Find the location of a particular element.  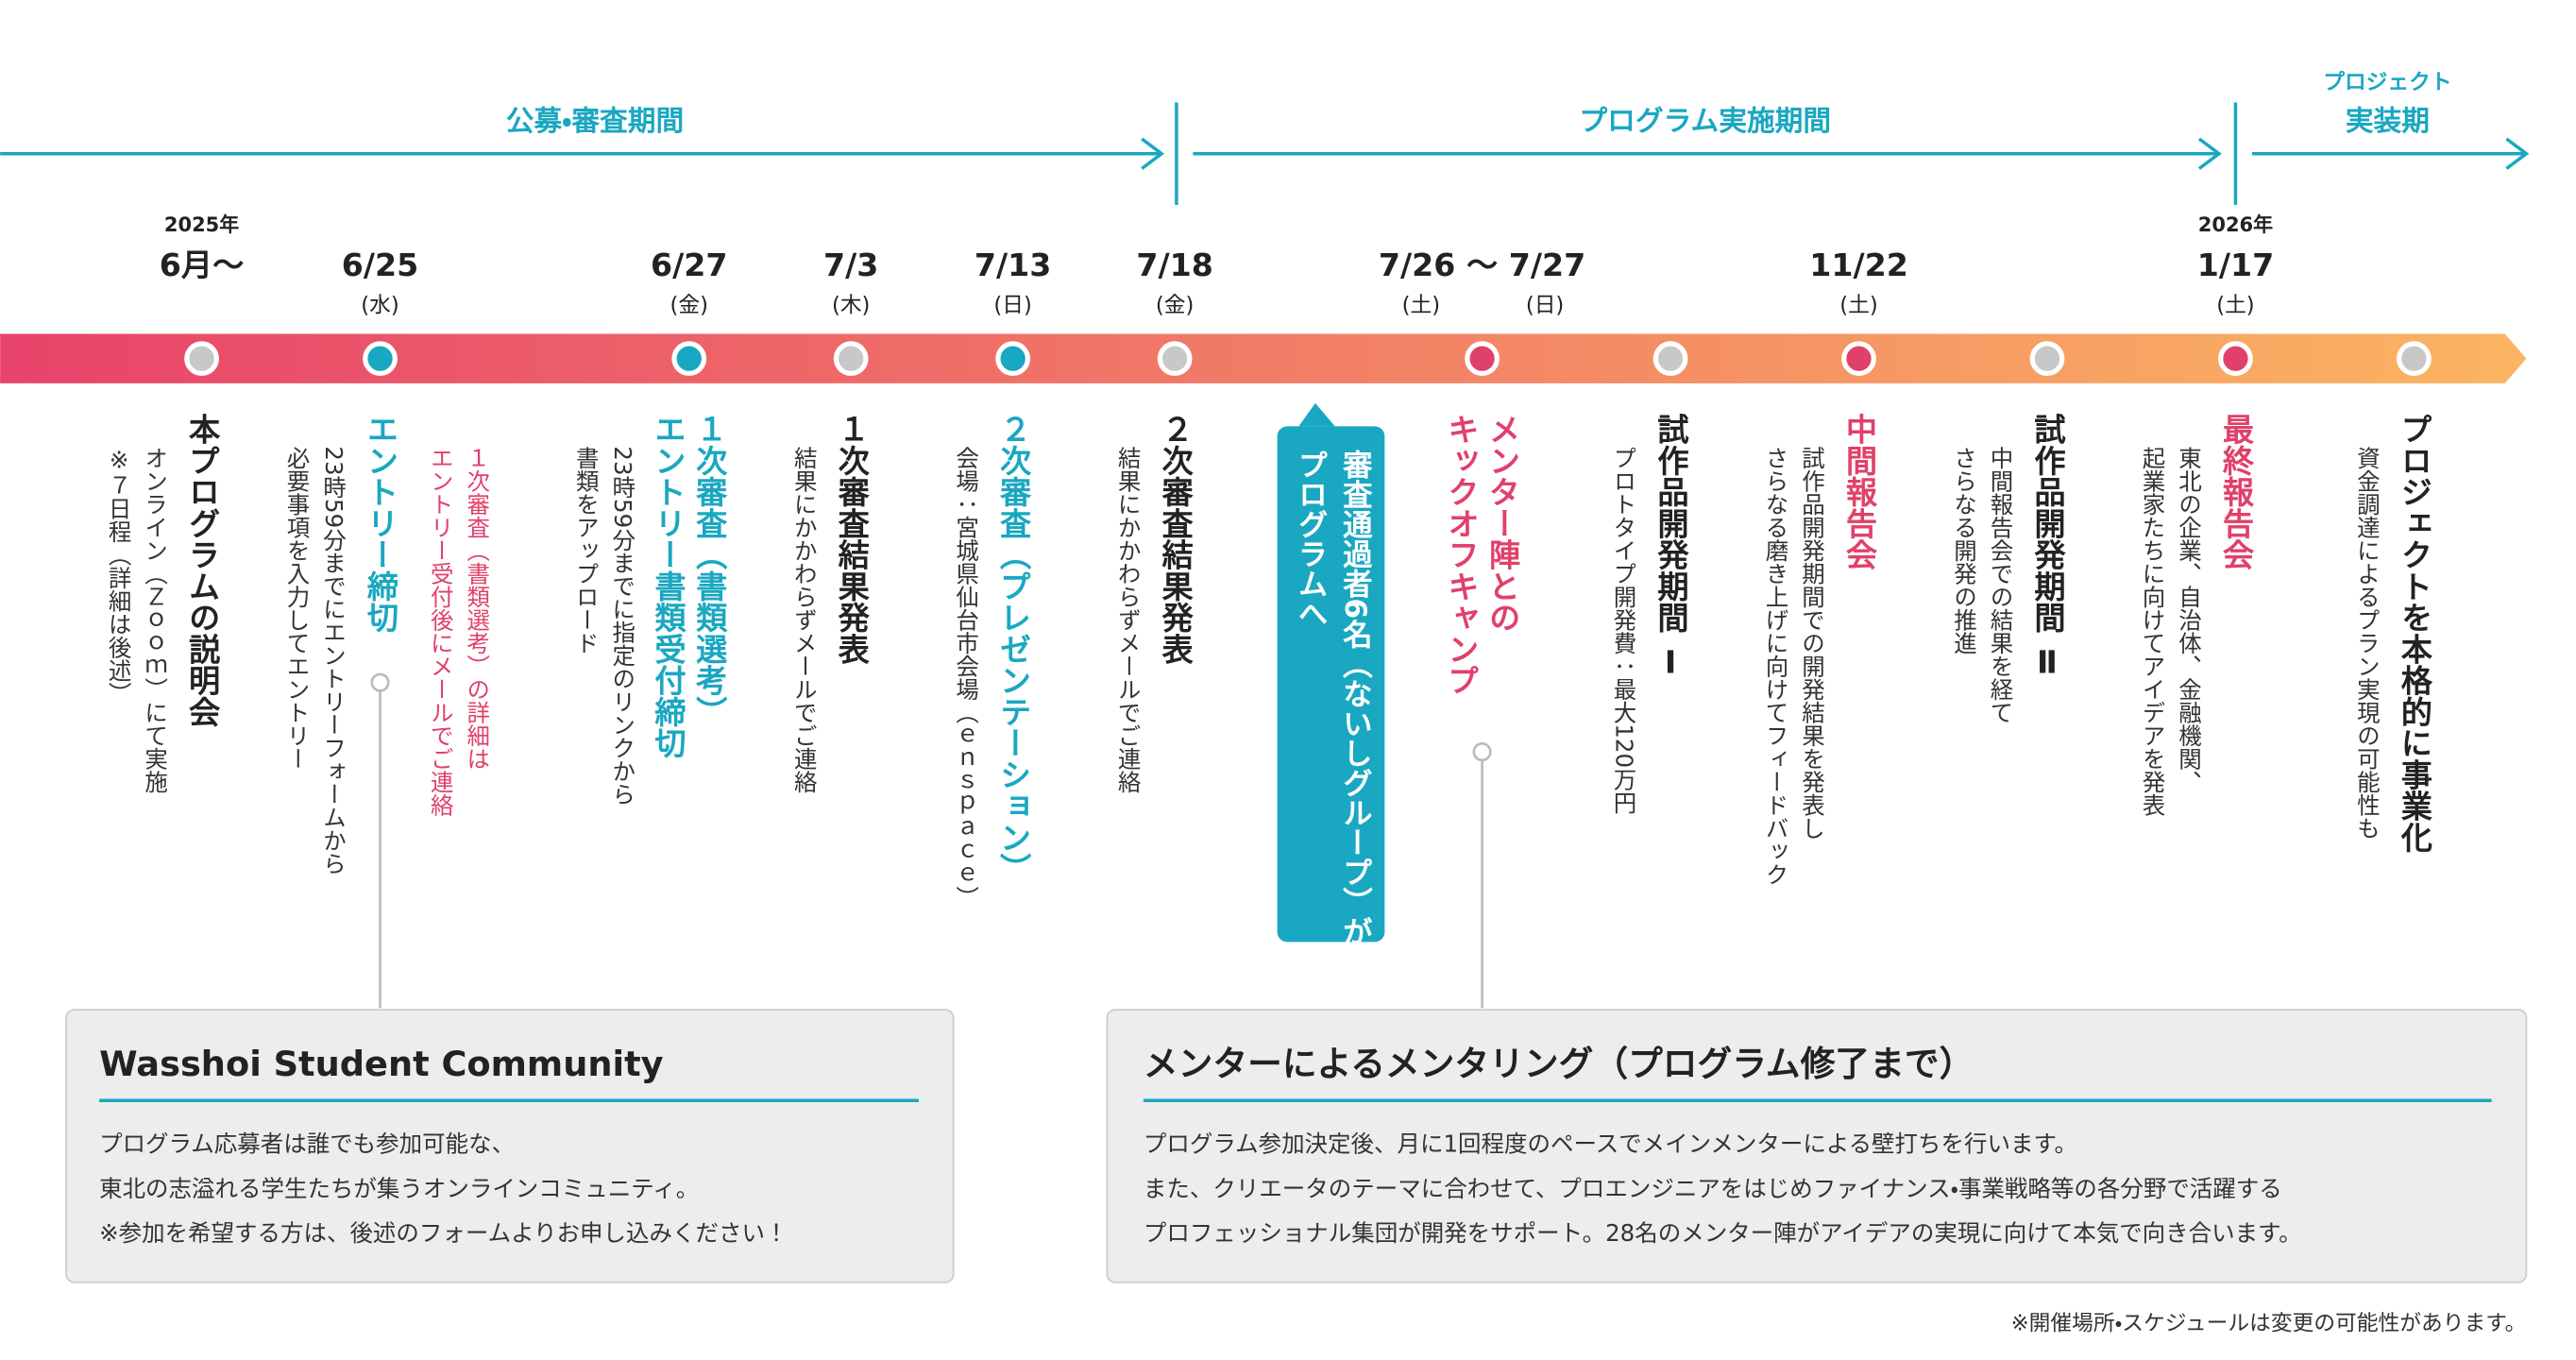

event-title: ２次審査（プレゼンテーション） is located at coordinates (1013, 648).